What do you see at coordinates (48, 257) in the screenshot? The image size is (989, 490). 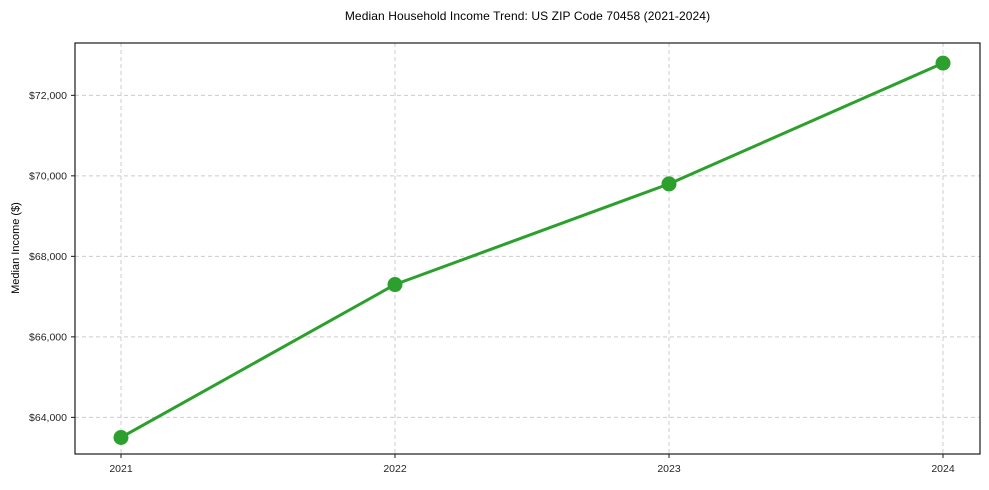 I see `y-tick-label: $68,000` at bounding box center [48, 257].